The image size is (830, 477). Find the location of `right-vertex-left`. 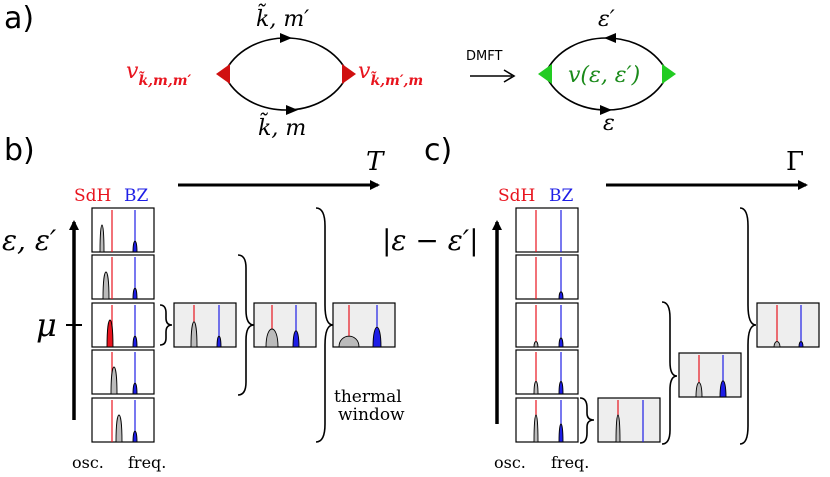

right-vertex-left is located at coordinates (545, 74).